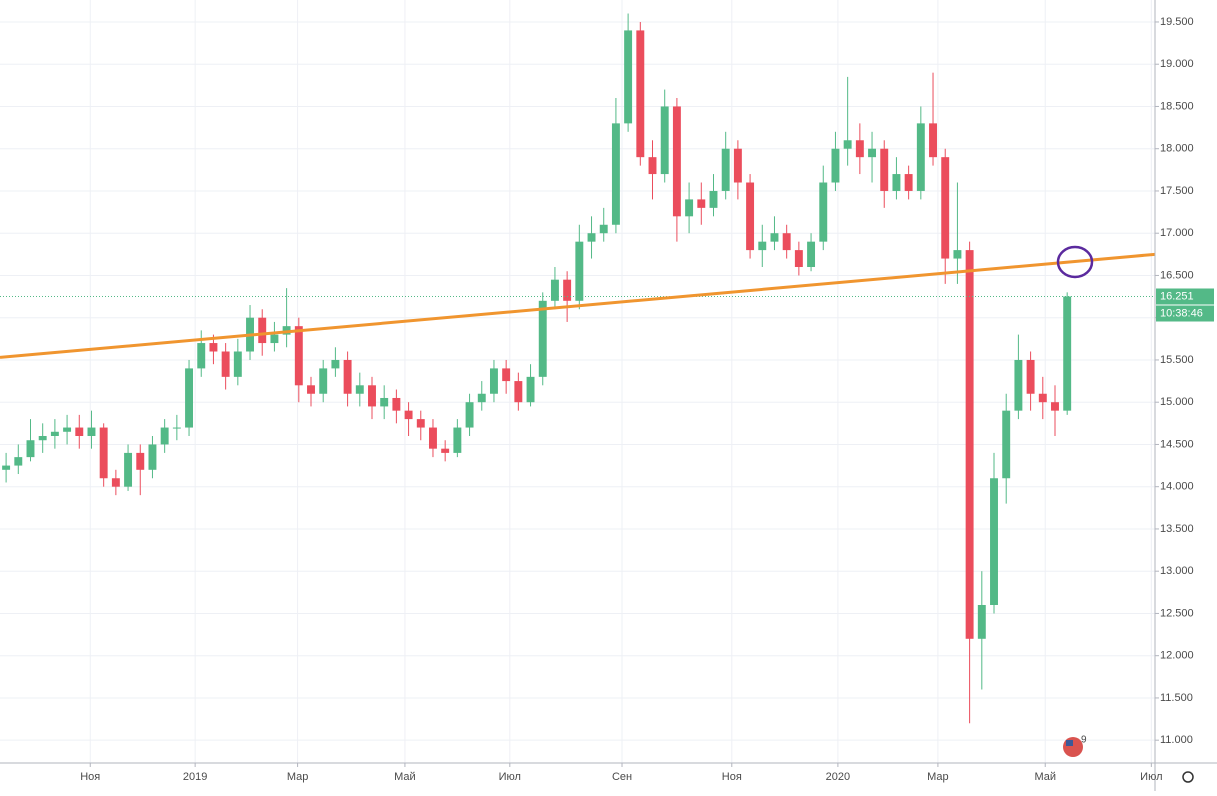 This screenshot has height=796, width=1217. Describe the element at coordinates (1084, 740) in the screenshot. I see `badge: 9` at that location.